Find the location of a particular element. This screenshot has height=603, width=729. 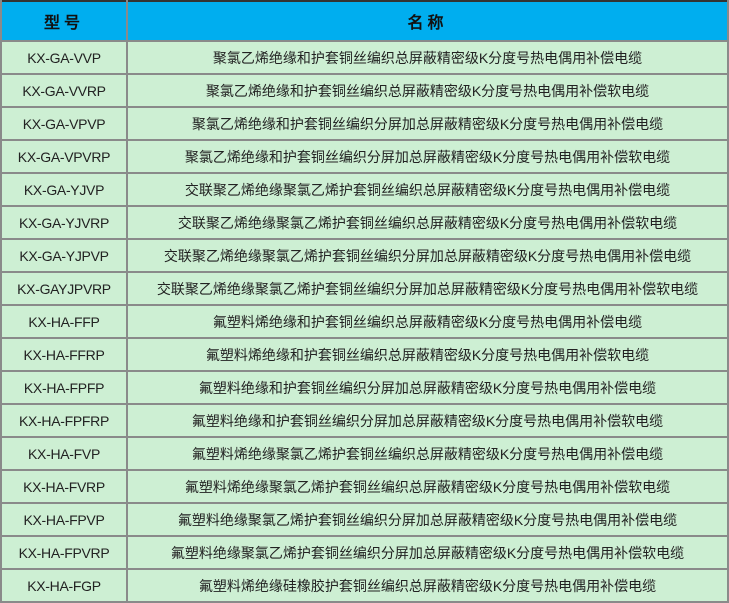

name-cell: 氟塑料烯绝缘聚氯乙烯护套铜丝编织总屏蔽精密级K分度号热电偶用补偿软电缆 is located at coordinates (427, 486).